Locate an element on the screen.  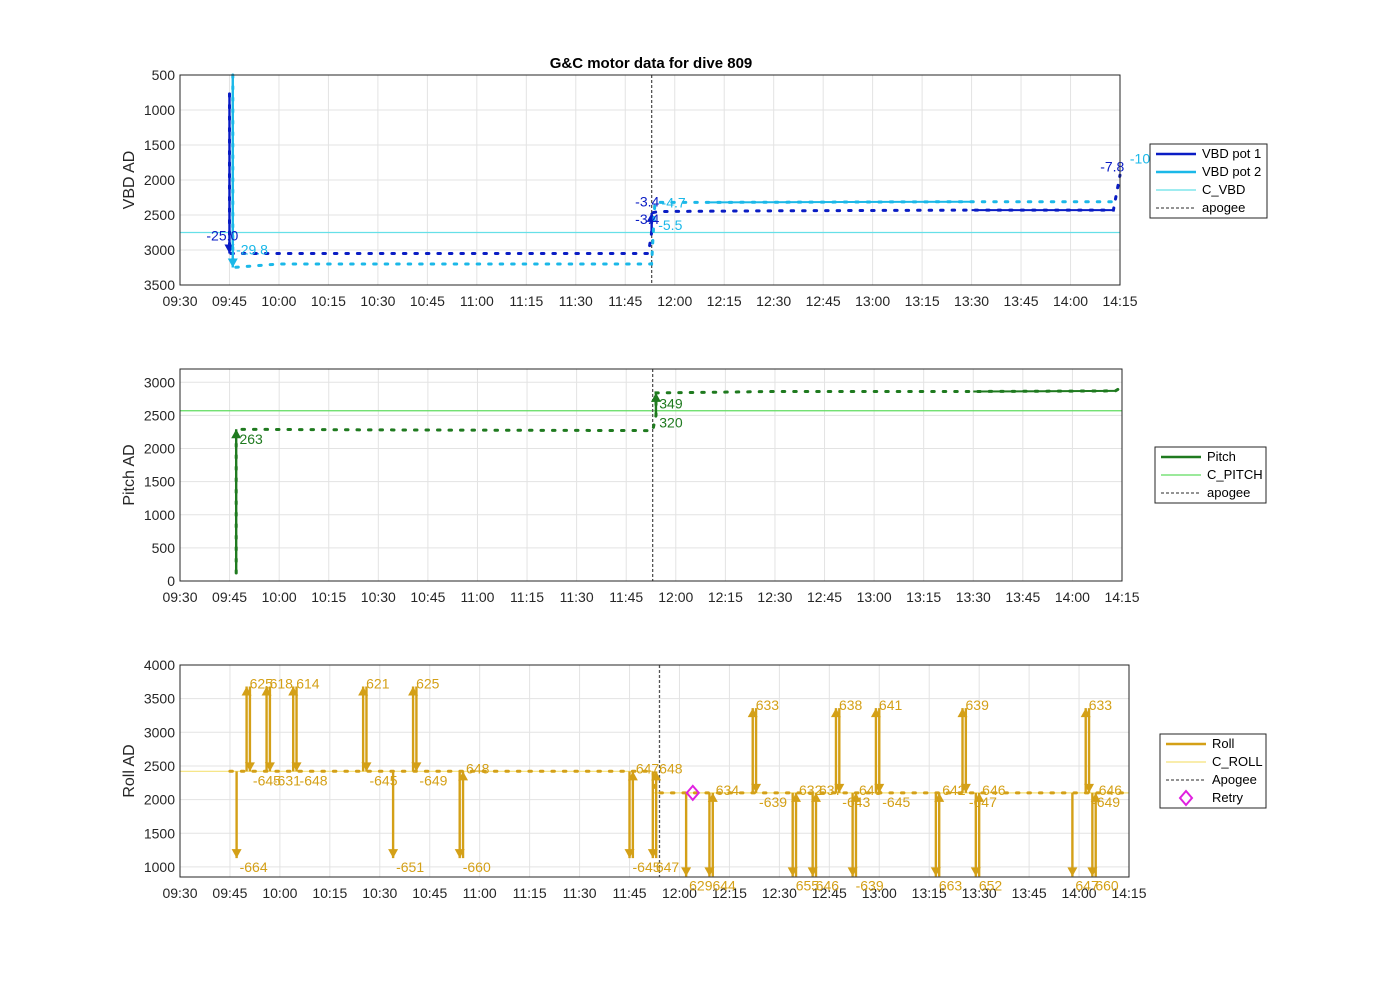
roll-annotation: 639 is located at coordinates (978, 705).